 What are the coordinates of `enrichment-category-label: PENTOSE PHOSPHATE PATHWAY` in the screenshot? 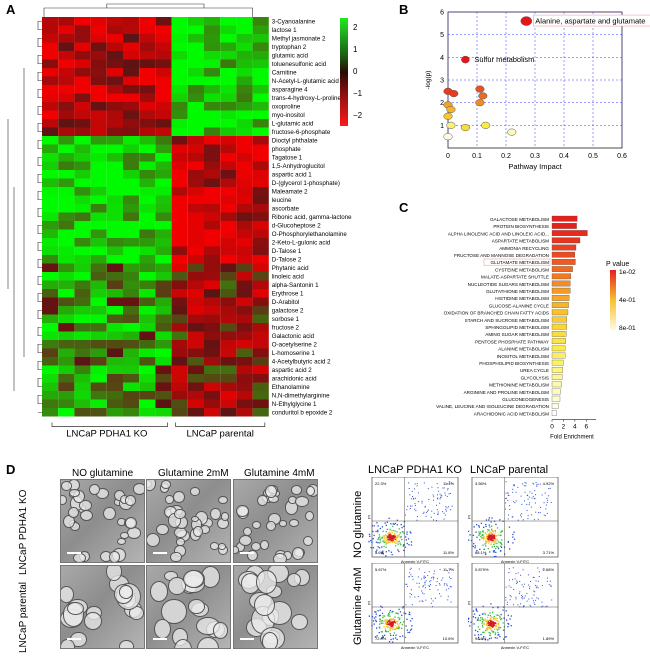 It's located at (512, 341).